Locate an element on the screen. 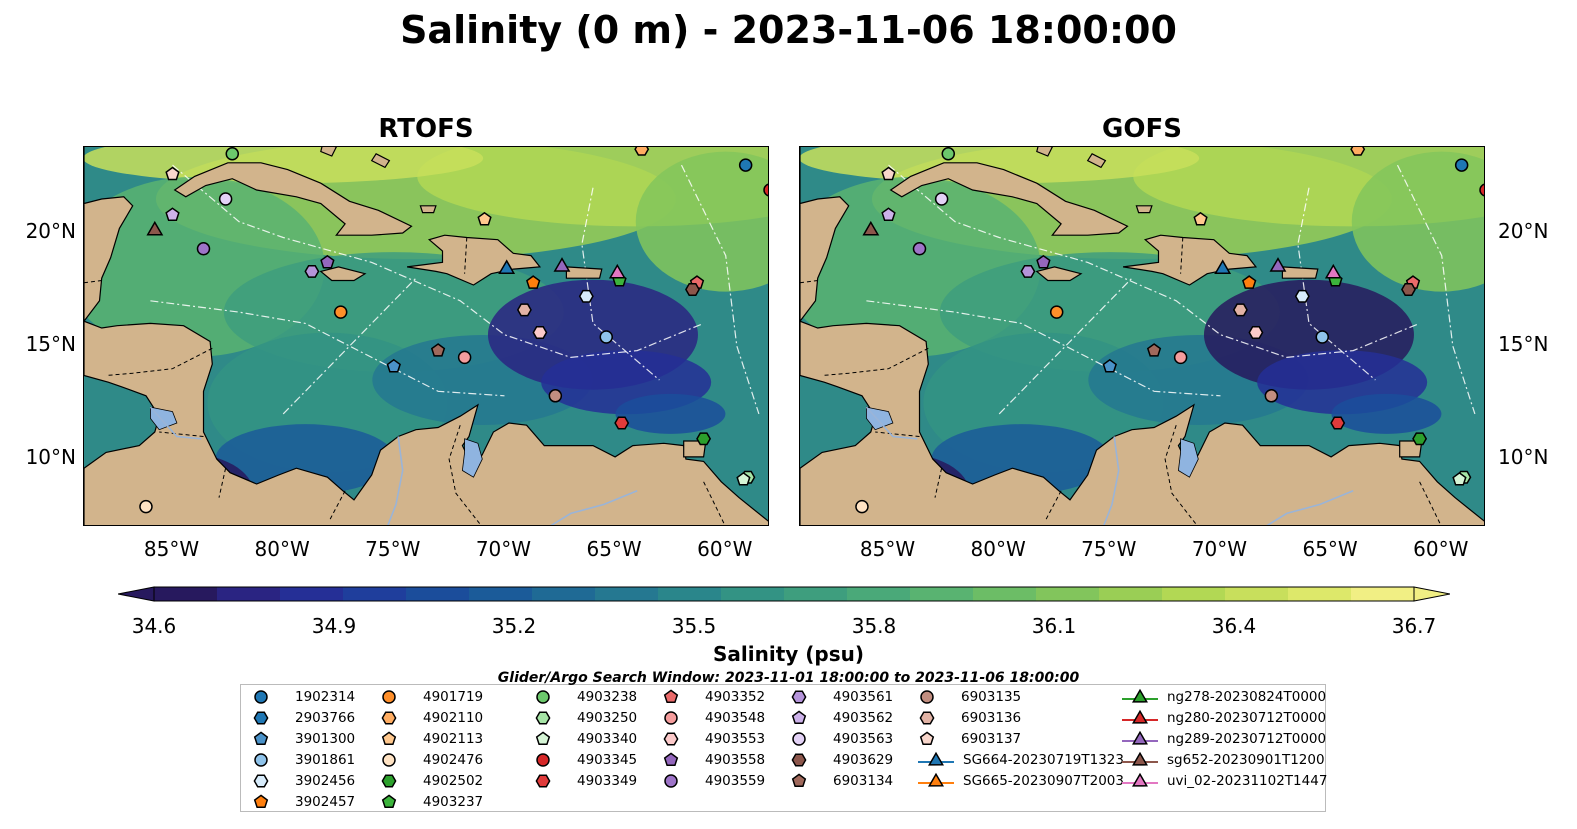  legend-label: 4903562 is located at coordinates (863, 718).